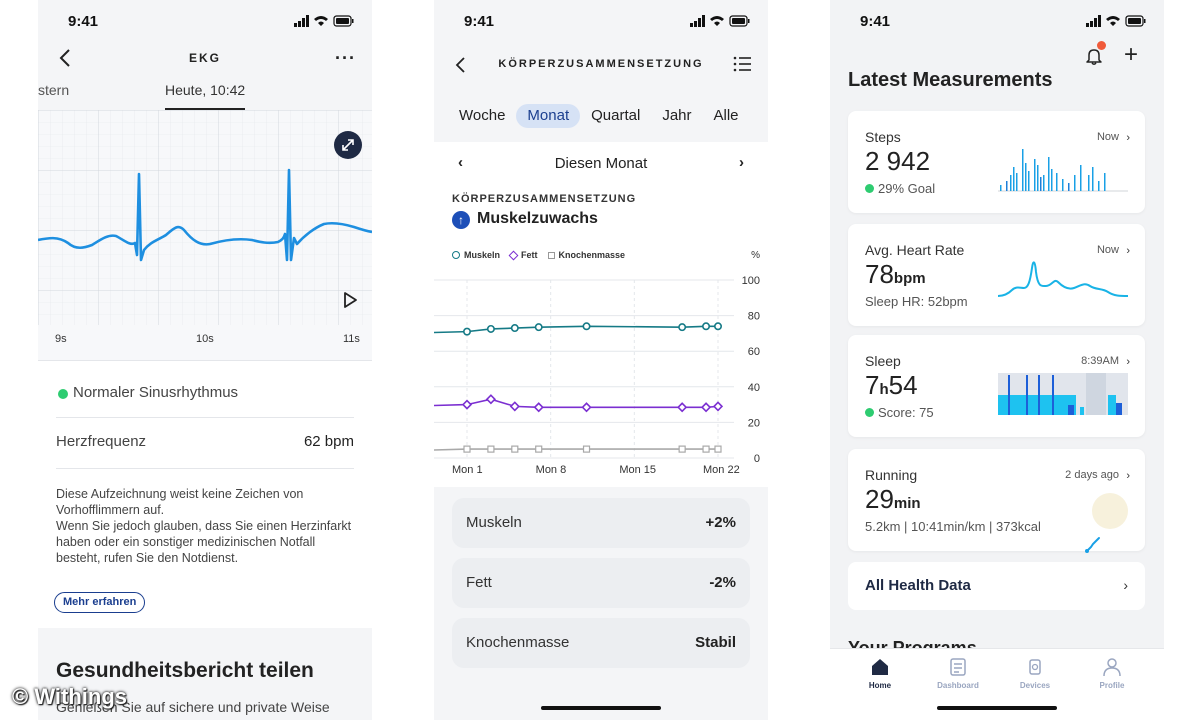 This screenshot has width=1200, height=720. I want to click on expand-icon, so click(348, 145).